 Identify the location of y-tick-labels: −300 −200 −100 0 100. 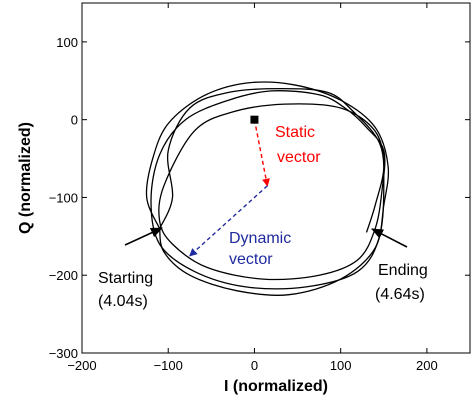
(63, 198).